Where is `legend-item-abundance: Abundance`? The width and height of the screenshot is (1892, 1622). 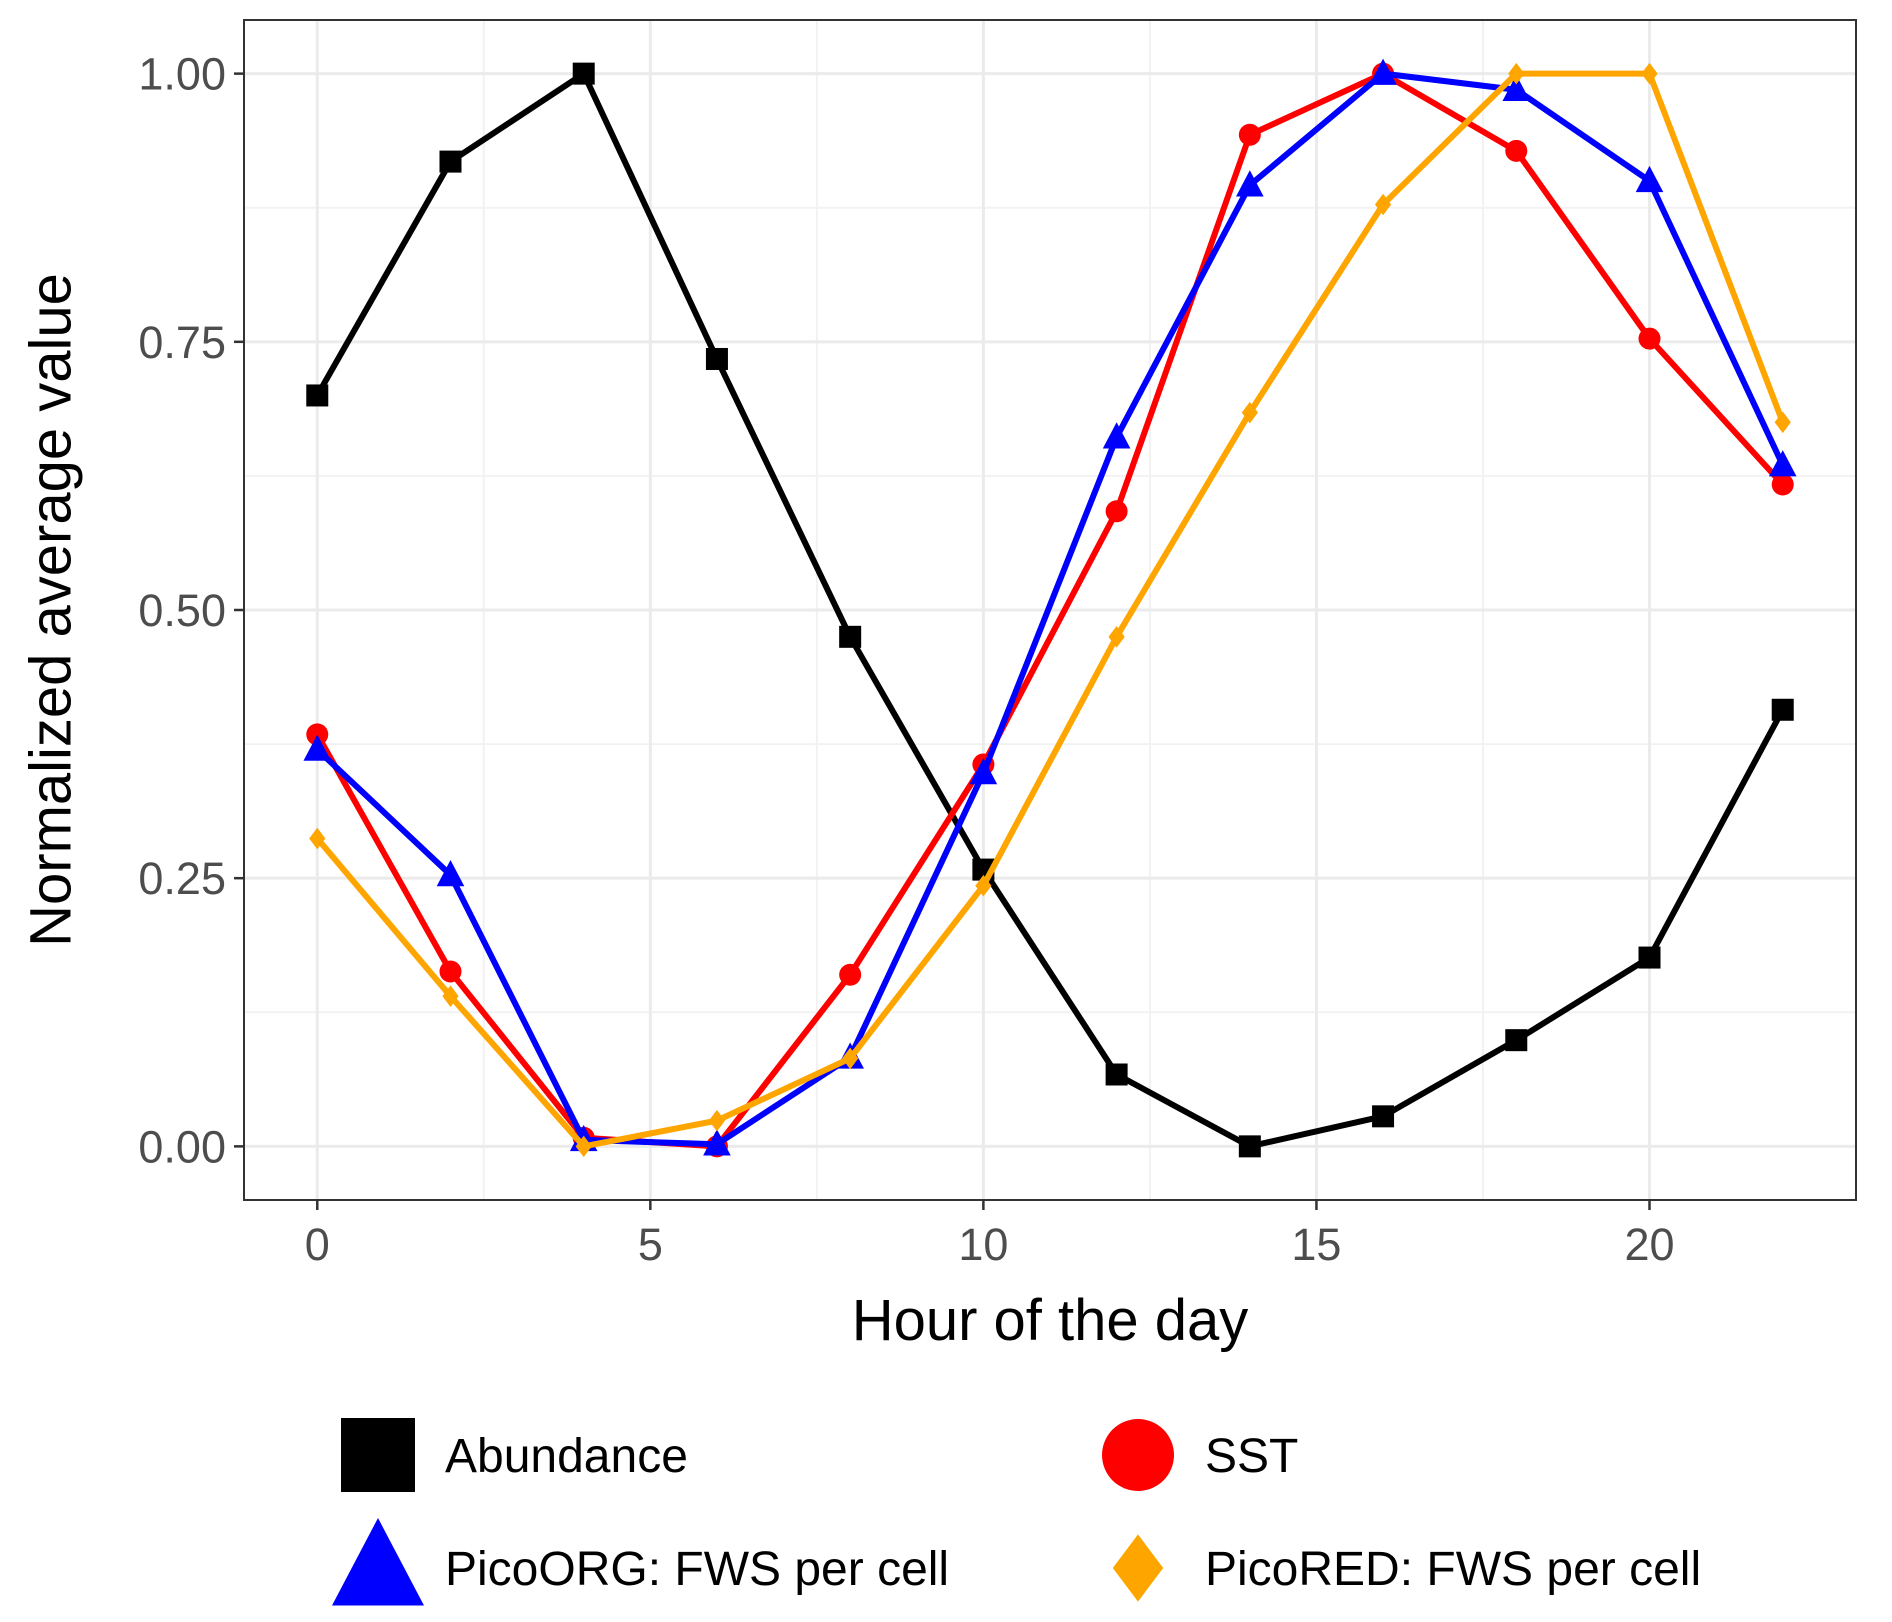 legend-item-abundance: Abundance is located at coordinates (514, 1455).